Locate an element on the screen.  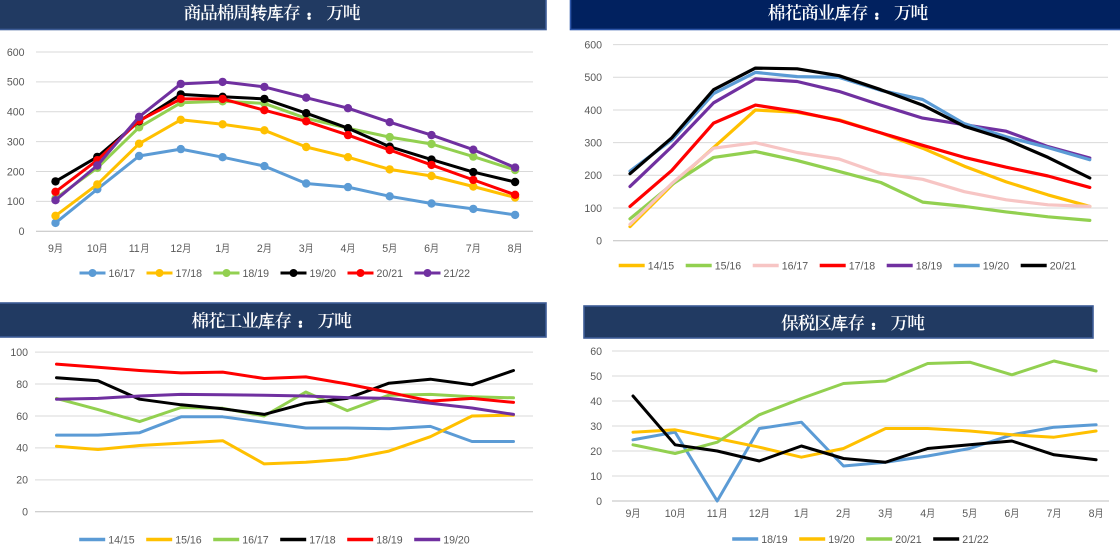
svg-text: 50 is located at coordinates (596, 377).